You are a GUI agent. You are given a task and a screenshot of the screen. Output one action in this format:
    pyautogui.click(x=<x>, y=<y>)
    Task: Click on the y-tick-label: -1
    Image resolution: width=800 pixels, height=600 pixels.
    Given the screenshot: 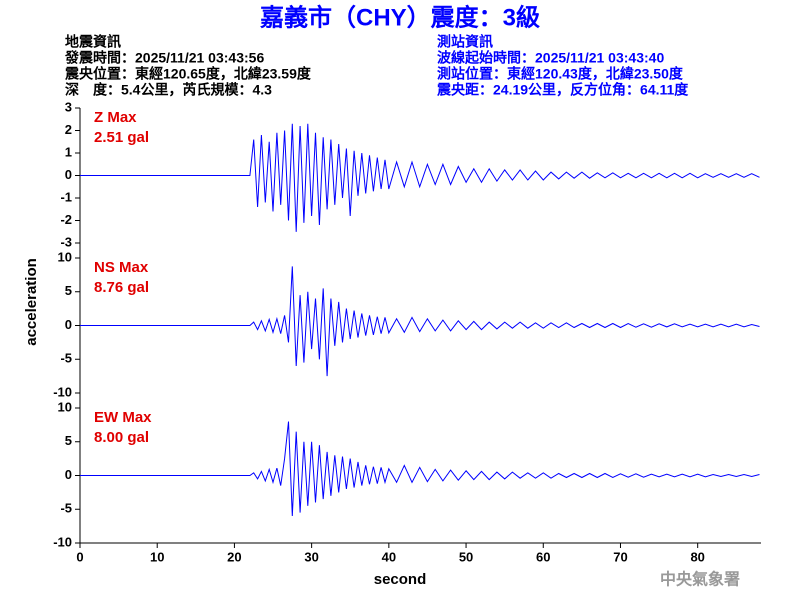 What is the action you would take?
    pyautogui.click(x=66, y=196)
    